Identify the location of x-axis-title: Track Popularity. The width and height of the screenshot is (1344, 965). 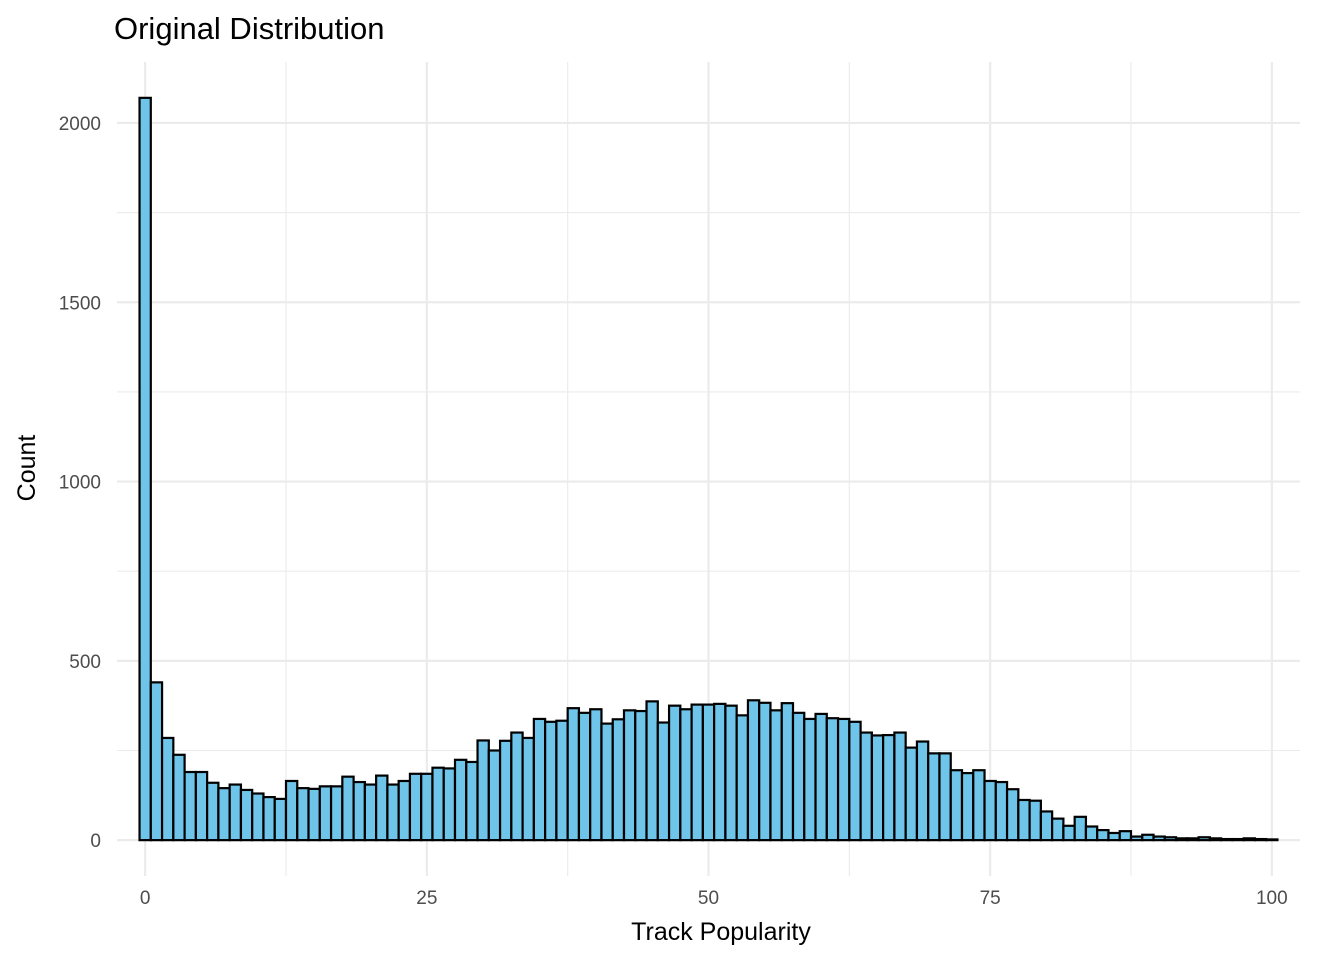
(721, 932).